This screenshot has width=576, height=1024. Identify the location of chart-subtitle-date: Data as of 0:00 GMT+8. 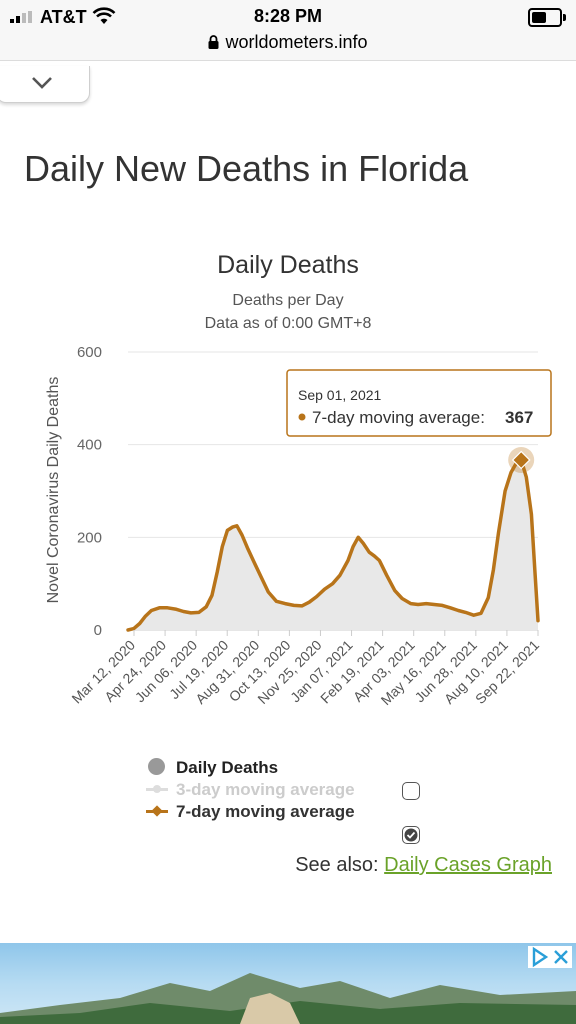
(288, 323).